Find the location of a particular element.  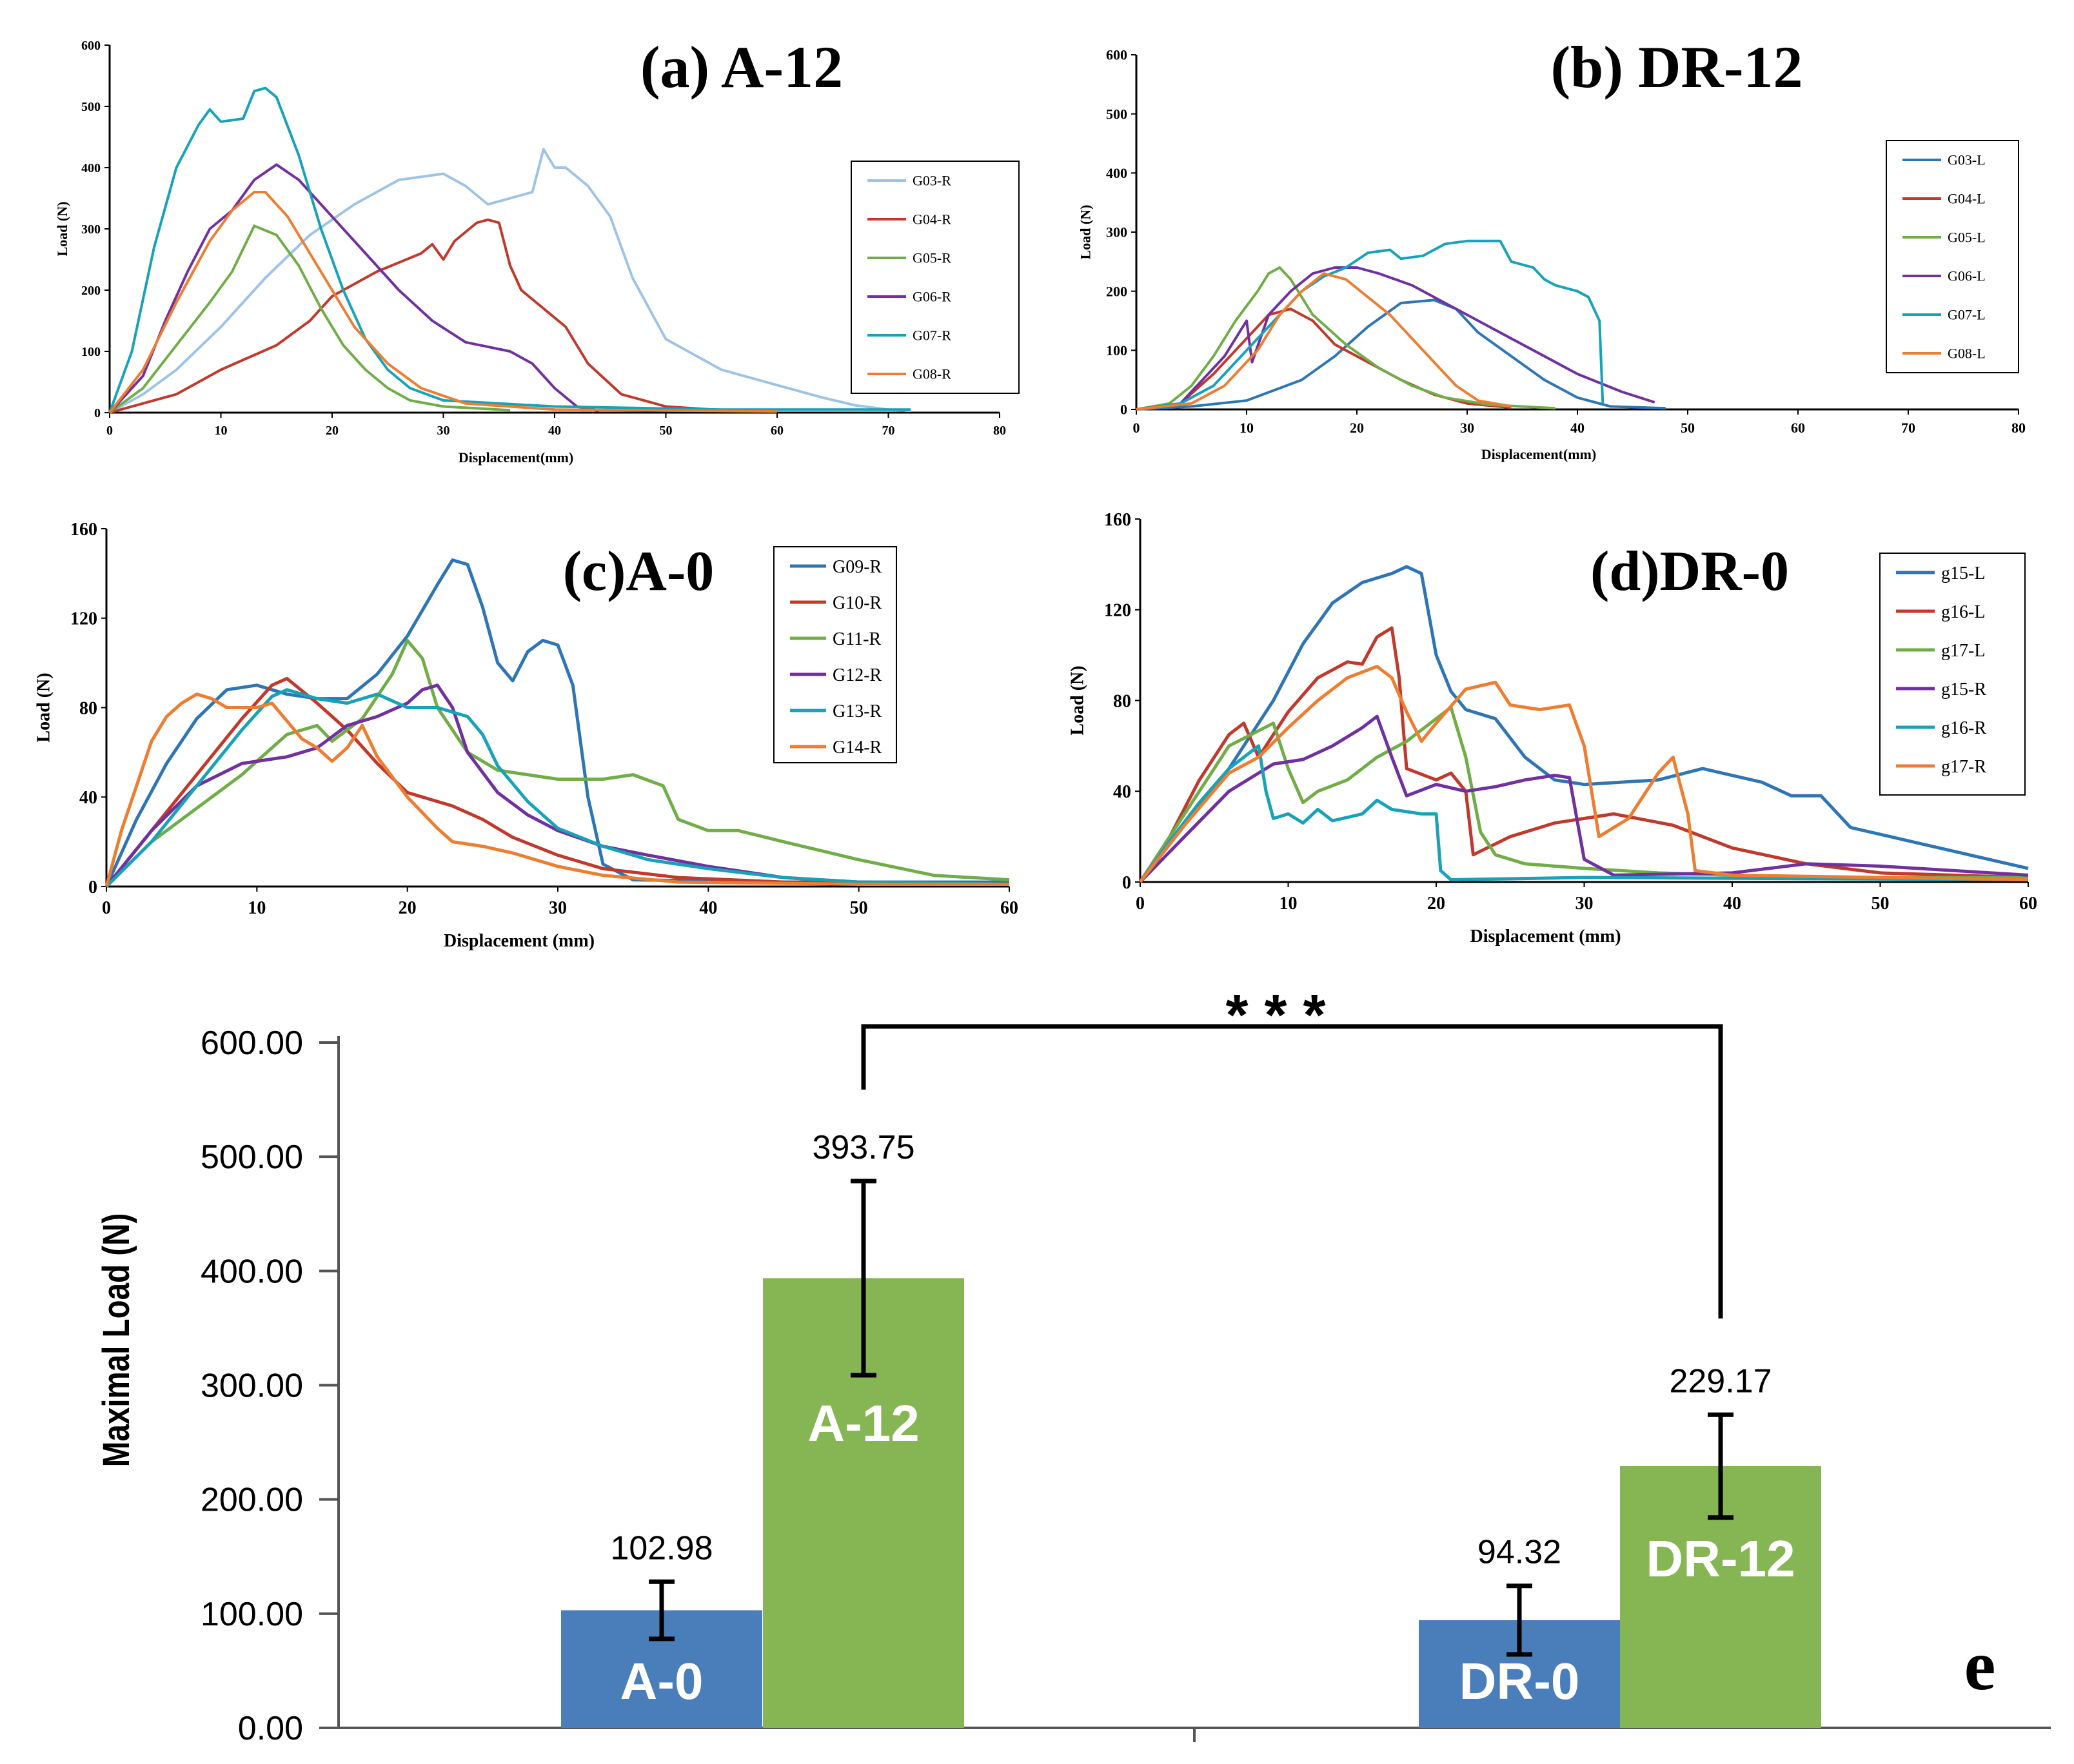

series-line-G05-L is located at coordinates (1346, 338).